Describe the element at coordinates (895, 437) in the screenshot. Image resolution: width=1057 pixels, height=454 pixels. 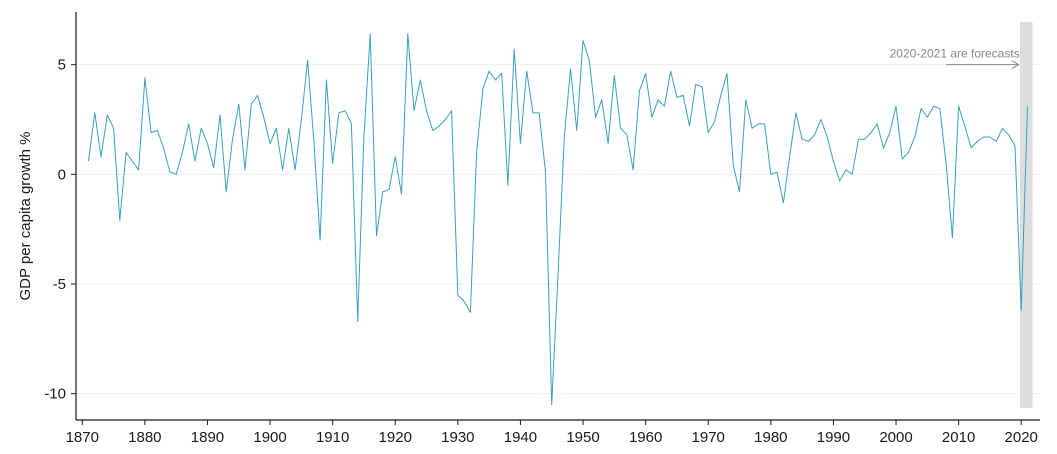
I see `x-tick-label-13: 2000` at that location.